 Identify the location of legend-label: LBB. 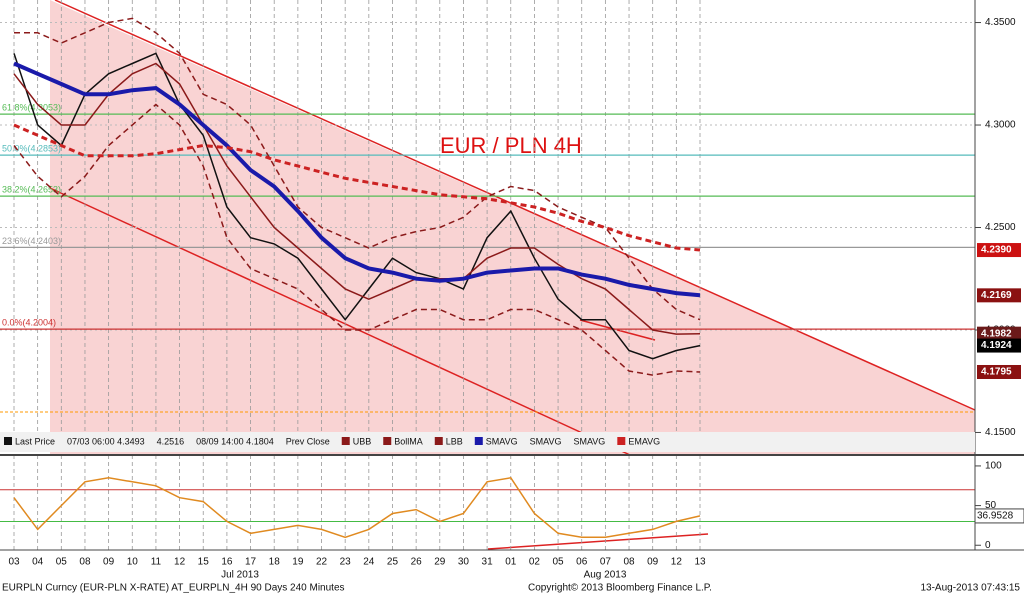
(454, 441).